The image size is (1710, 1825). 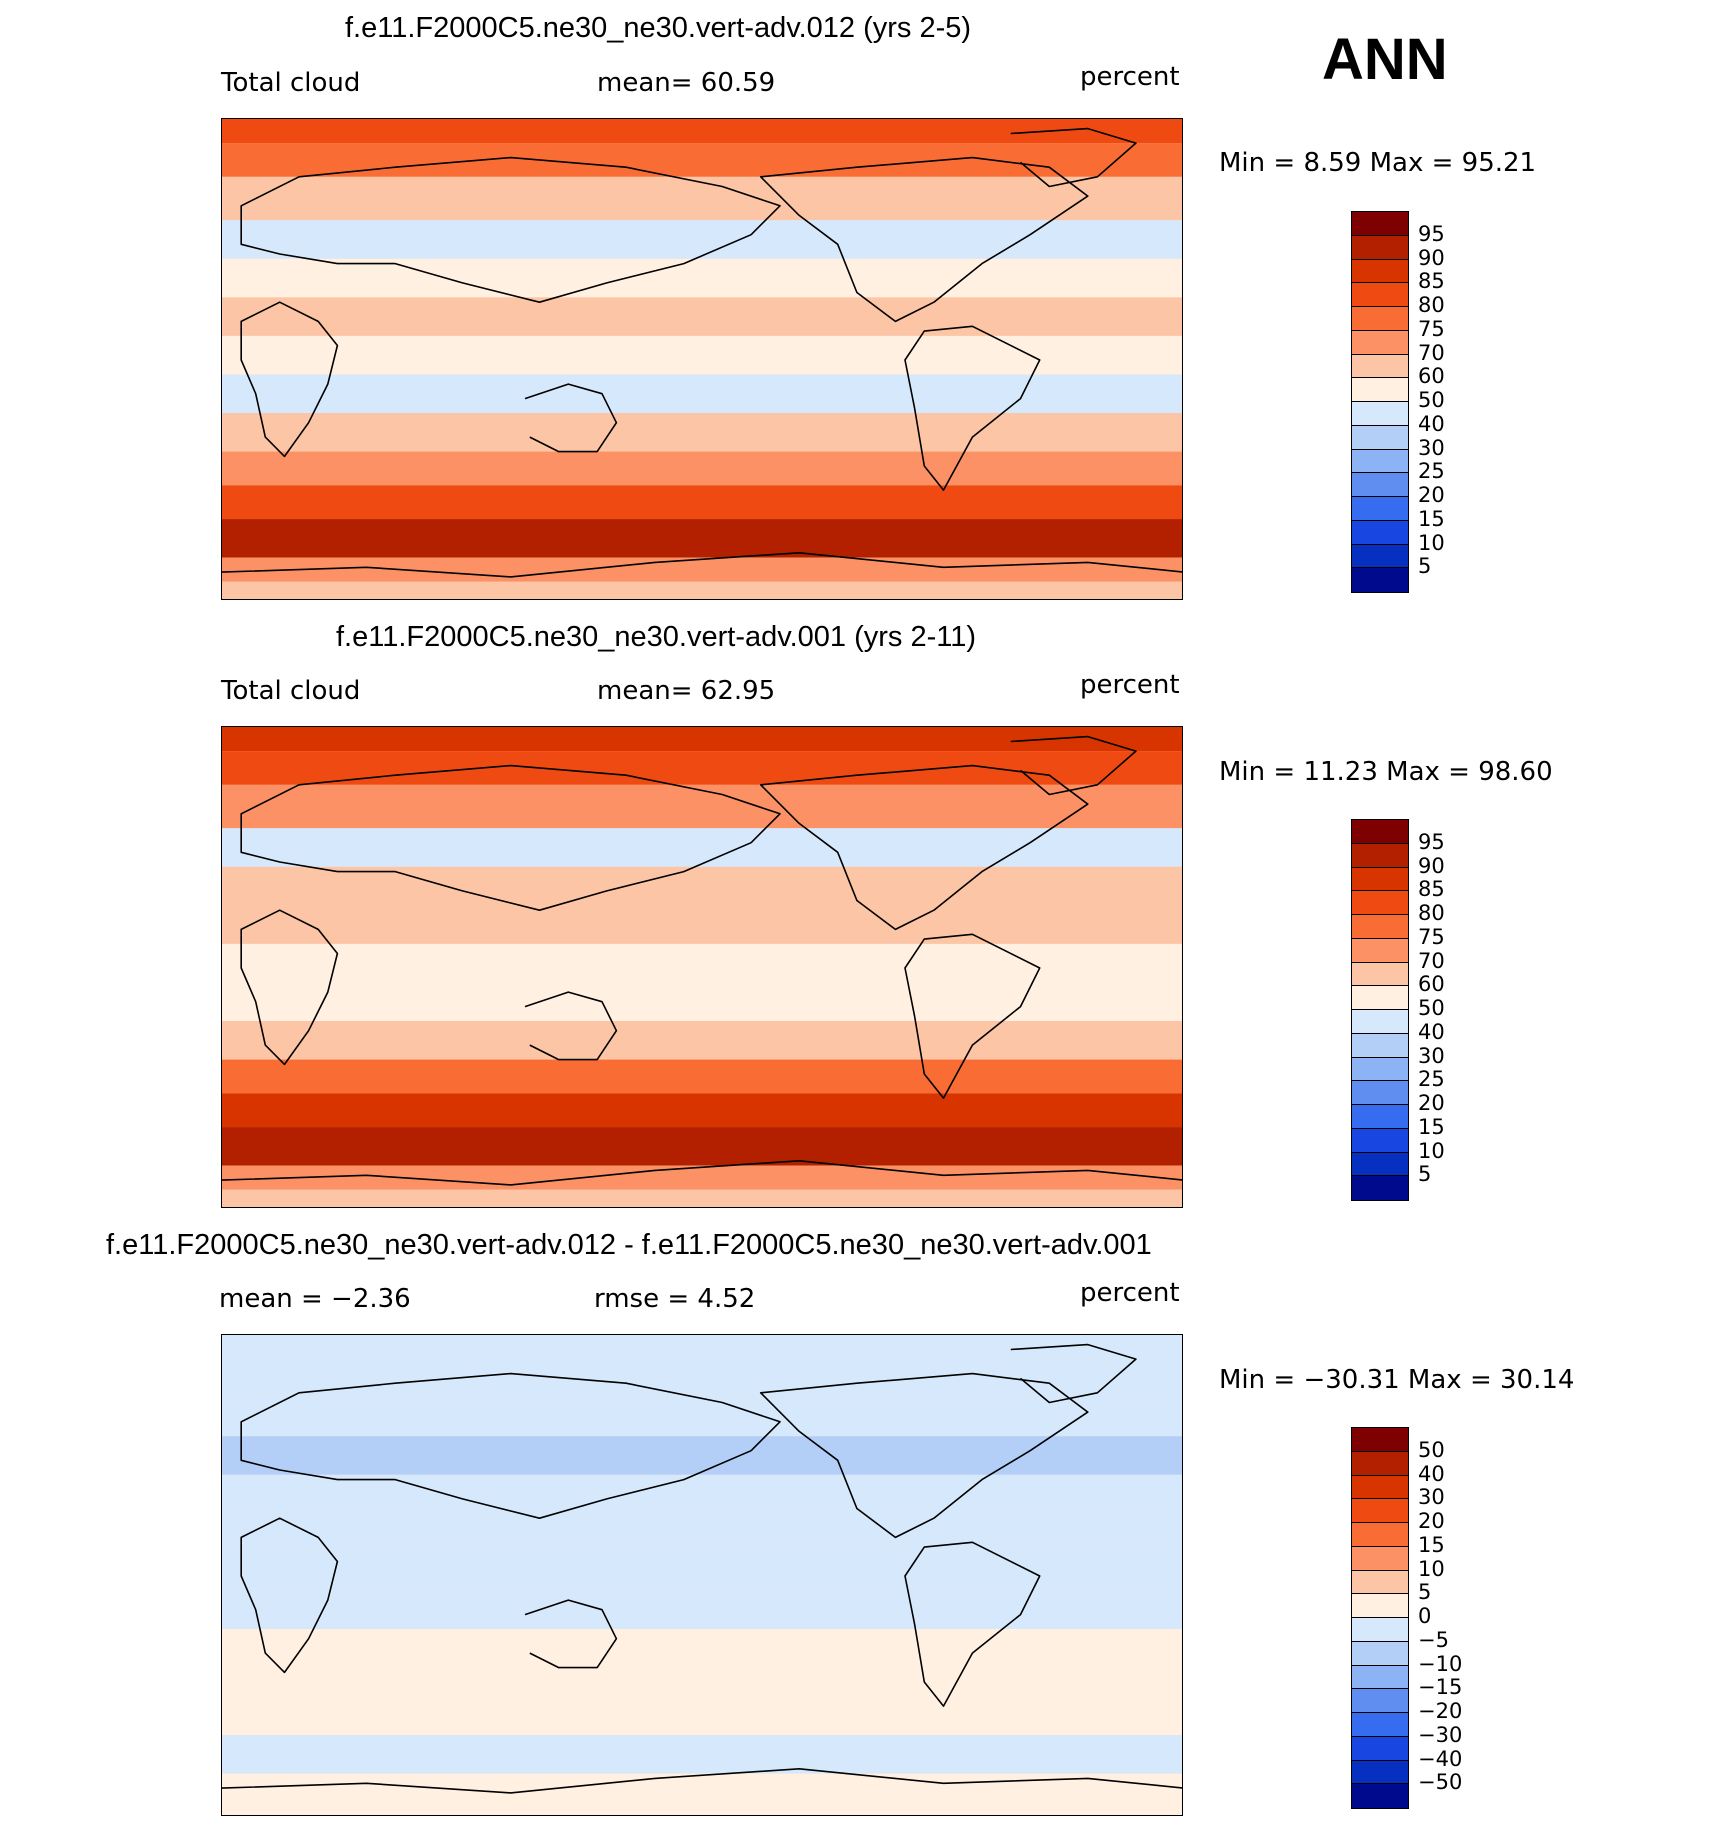 What do you see at coordinates (1431, 889) in the screenshot?
I see `colorbar-tick-label: 85` at bounding box center [1431, 889].